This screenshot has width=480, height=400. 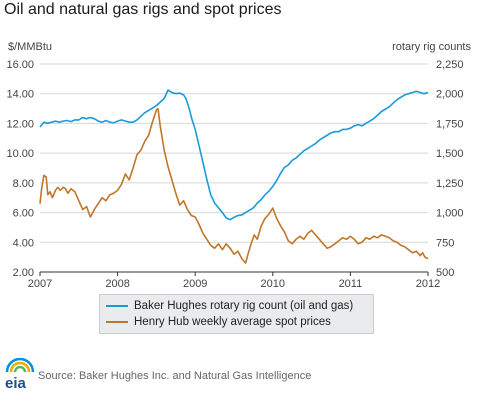 What do you see at coordinates (431, 47) in the screenshot?
I see `right-axis-unit-label: rotary rig counts` at bounding box center [431, 47].